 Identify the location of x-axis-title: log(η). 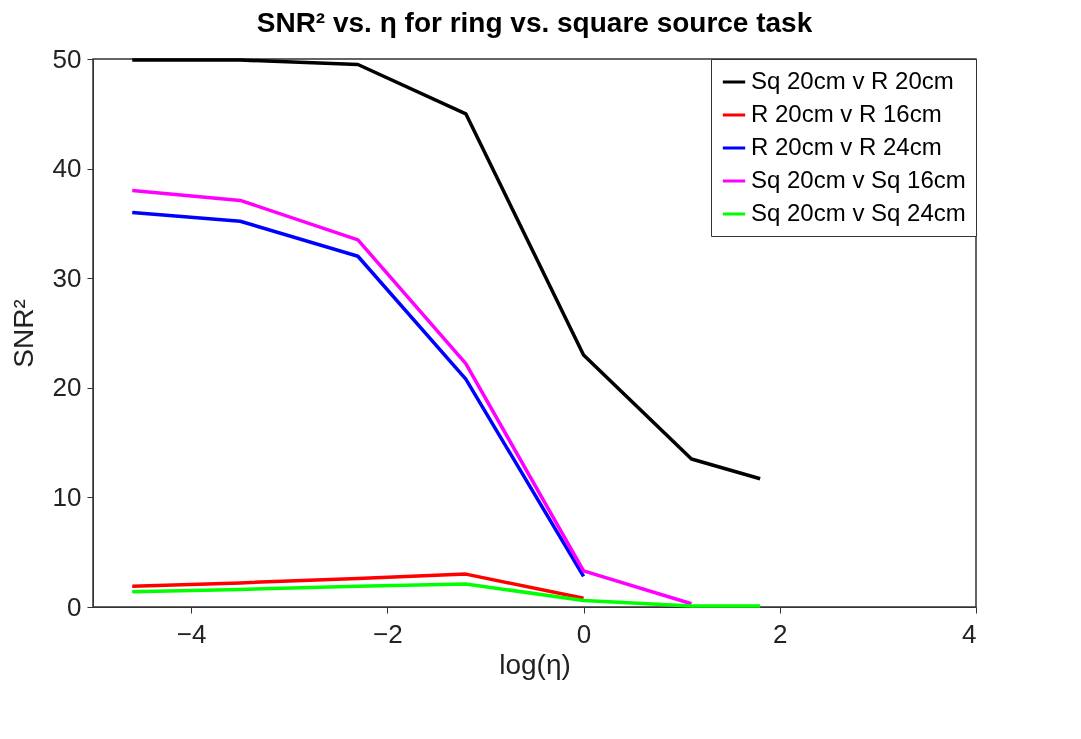
(535, 664).